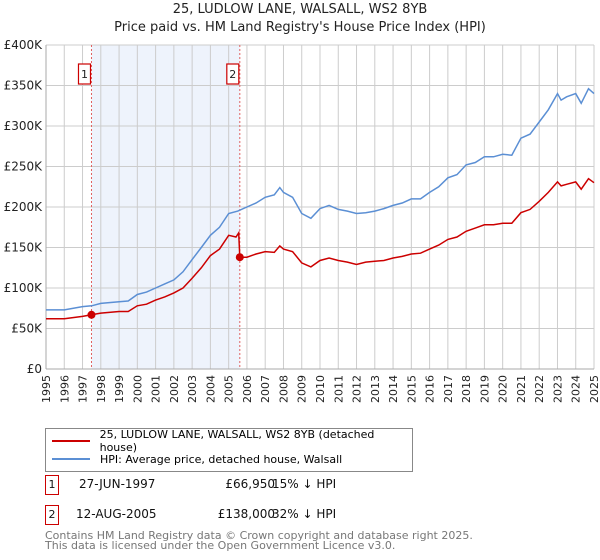 The height and width of the screenshot is (560, 600). Describe the element at coordinates (64, 389) in the screenshot. I see `x-tick-label: 1996` at that location.